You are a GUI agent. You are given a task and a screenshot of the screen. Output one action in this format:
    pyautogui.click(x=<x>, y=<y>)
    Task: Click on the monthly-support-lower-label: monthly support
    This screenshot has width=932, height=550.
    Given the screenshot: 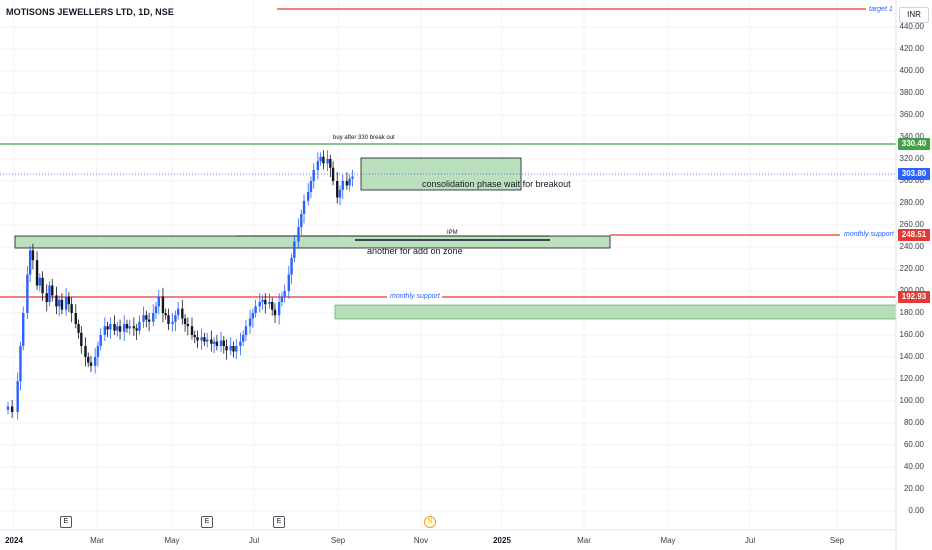 What is the action you would take?
    pyautogui.click(x=415, y=296)
    